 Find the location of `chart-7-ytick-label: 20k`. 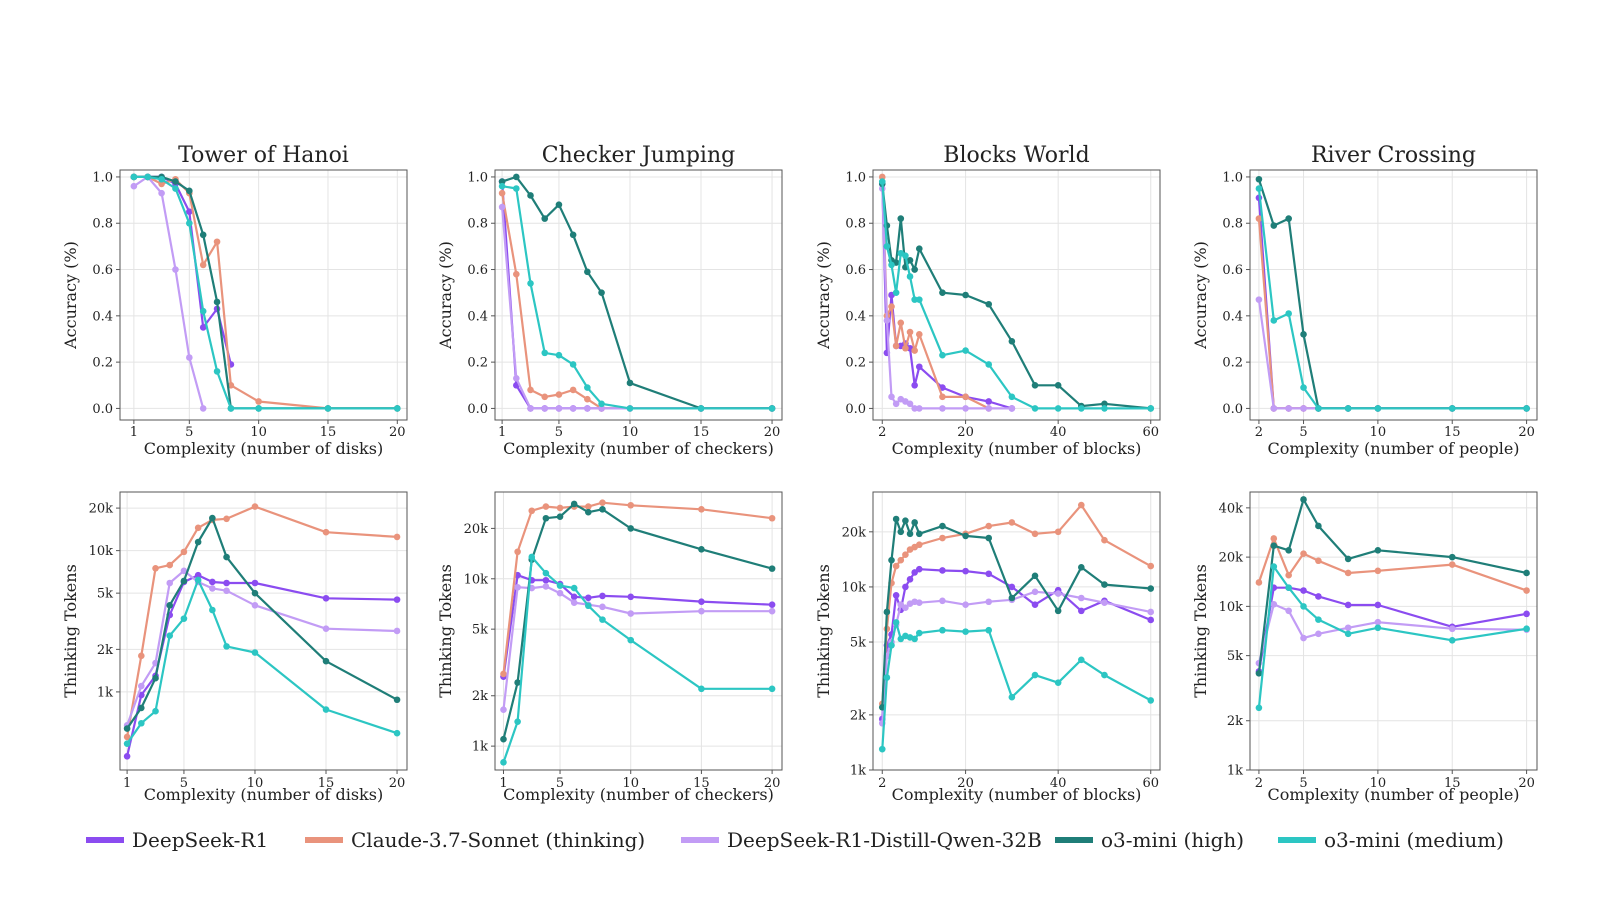

chart-7-ytick-label: 20k is located at coordinates (854, 532).